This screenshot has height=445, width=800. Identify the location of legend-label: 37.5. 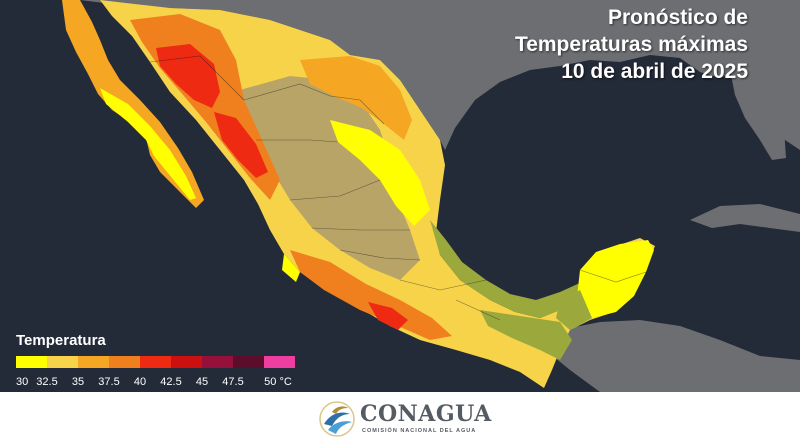
(109, 382).